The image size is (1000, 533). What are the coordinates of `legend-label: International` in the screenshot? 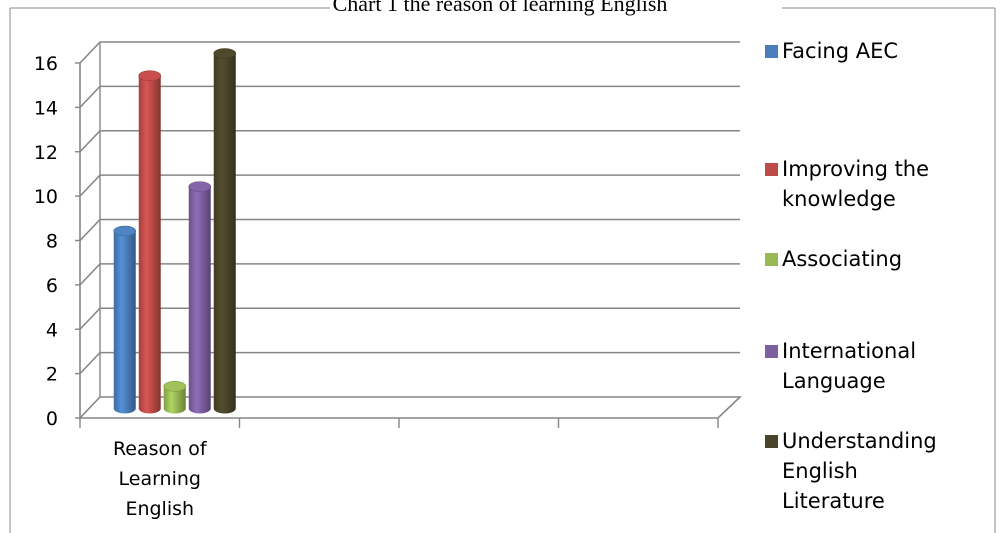 It's located at (849, 351).